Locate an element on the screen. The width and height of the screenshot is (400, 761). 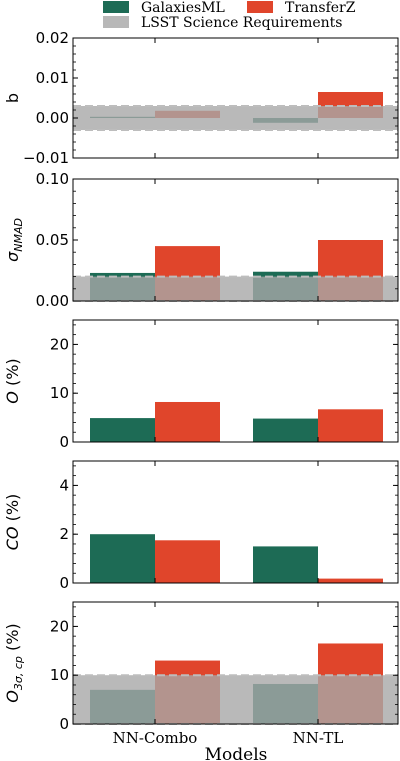
legend-label-galaxiesml: GalaxiesML is located at coordinates (183, 8).